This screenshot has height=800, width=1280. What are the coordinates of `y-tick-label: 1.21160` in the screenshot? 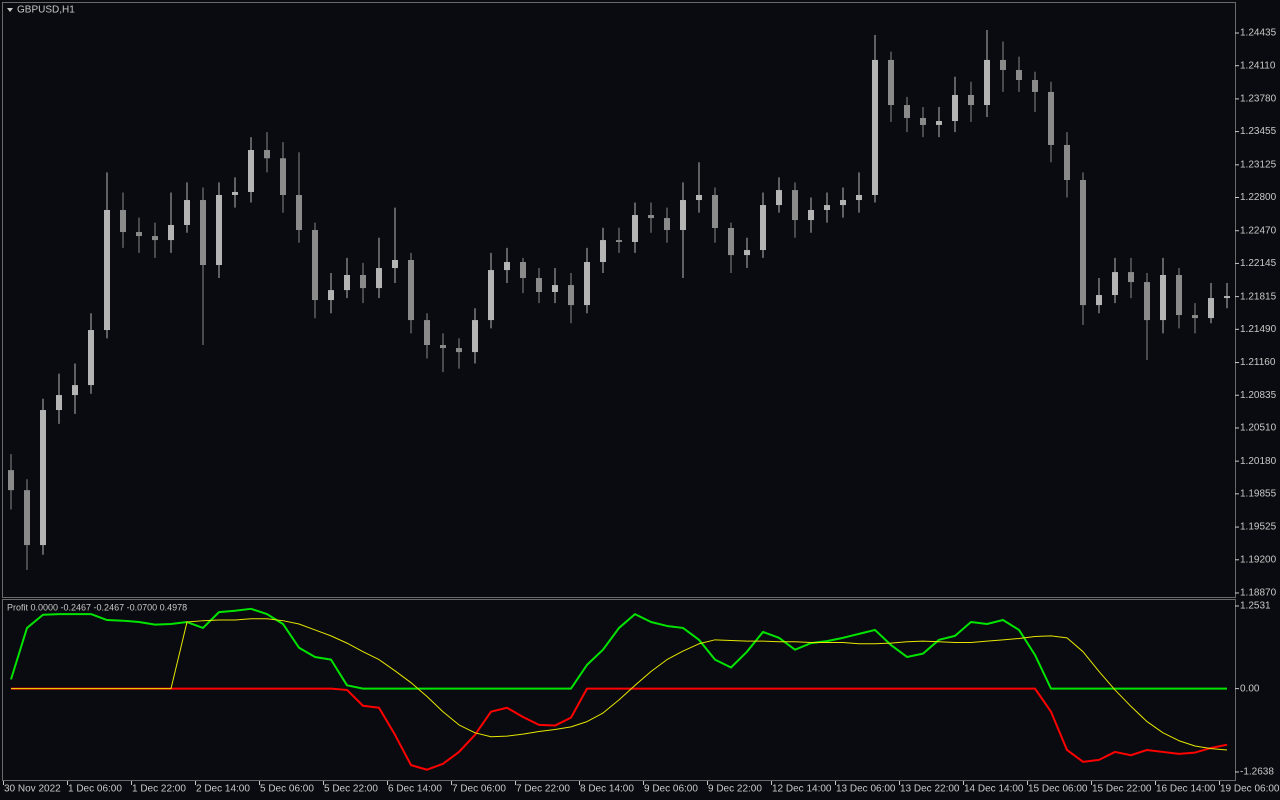 It's located at (1258, 362).